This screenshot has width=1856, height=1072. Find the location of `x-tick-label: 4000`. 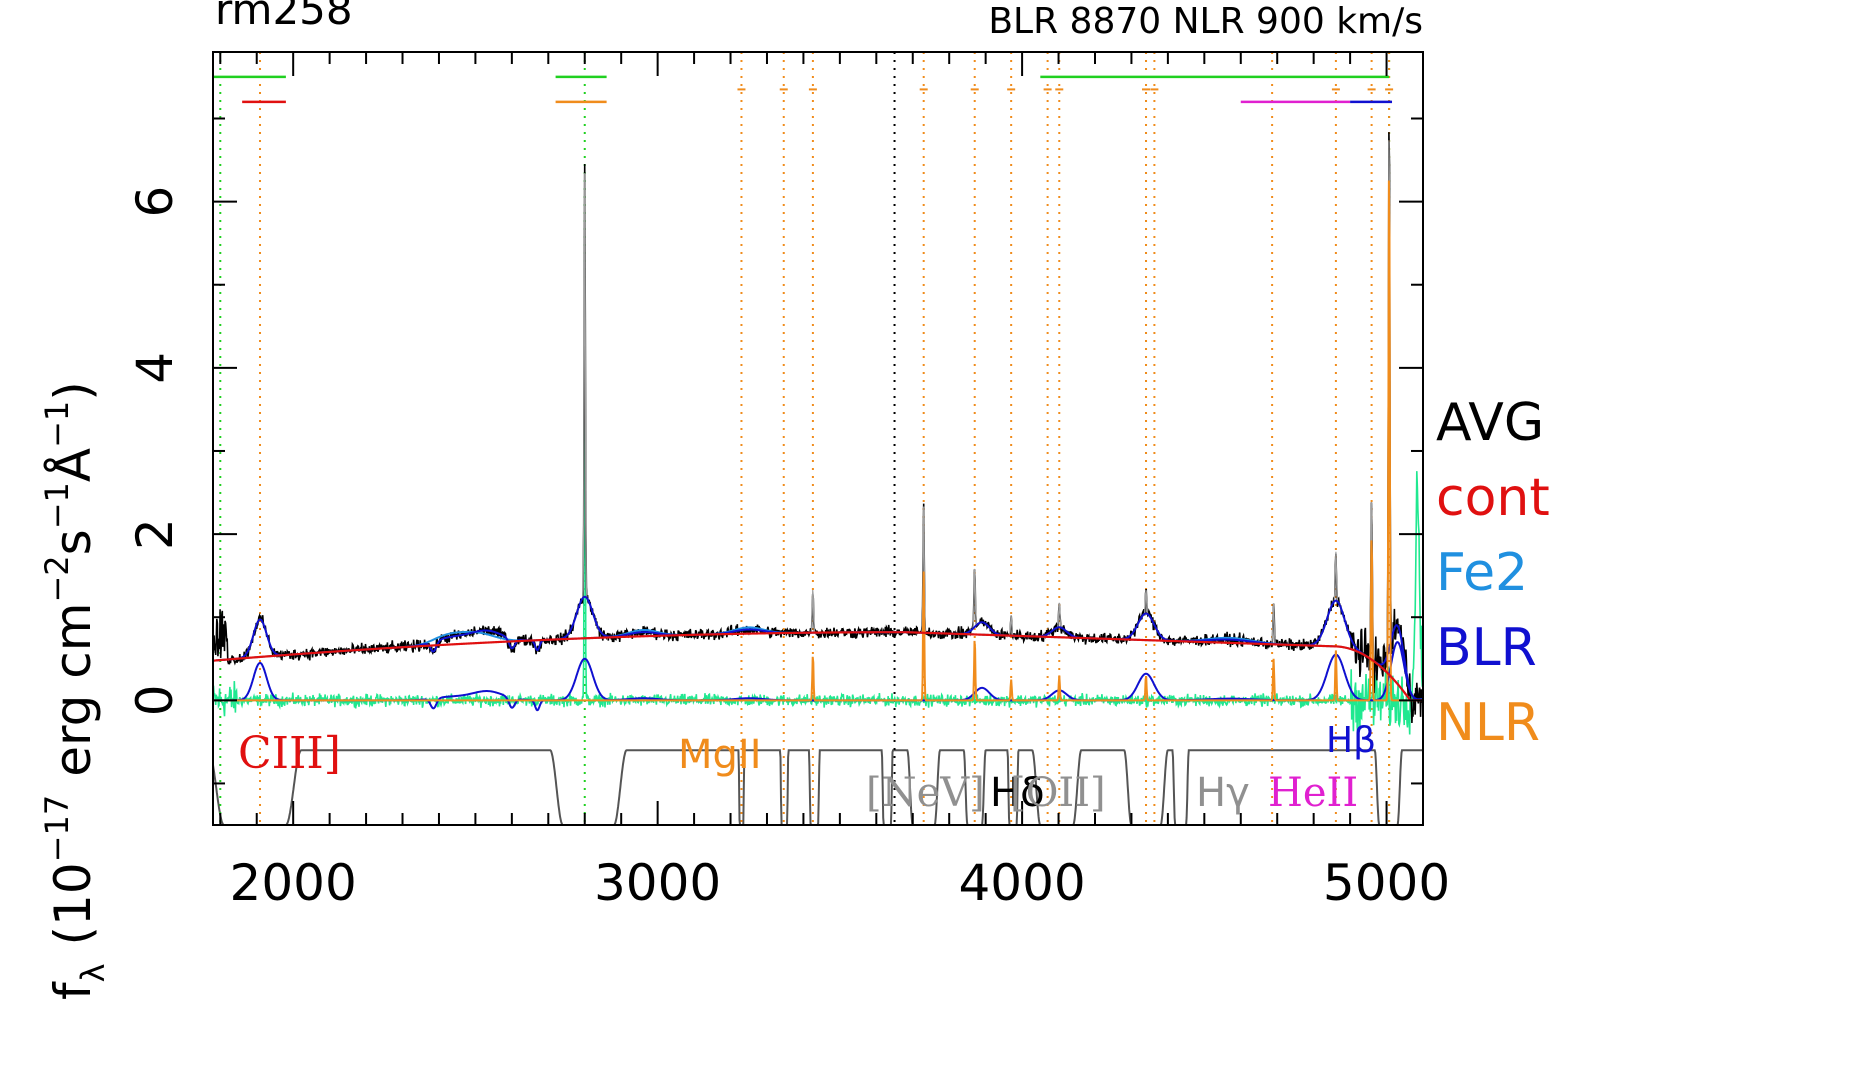

x-tick-label: 4000 is located at coordinates (1021, 883).